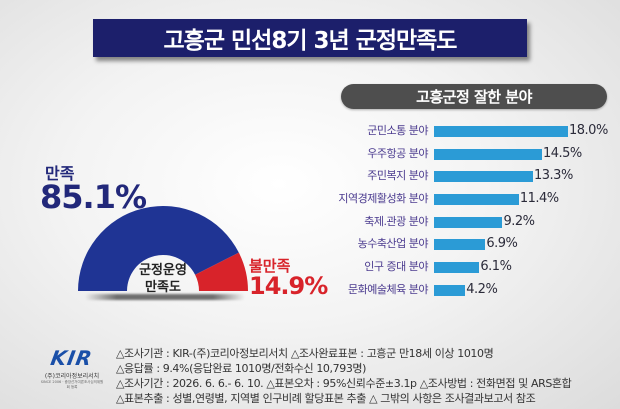  Describe the element at coordinates (72, 358) in the screenshot. I see `kir-logo-mark: KIR` at that location.